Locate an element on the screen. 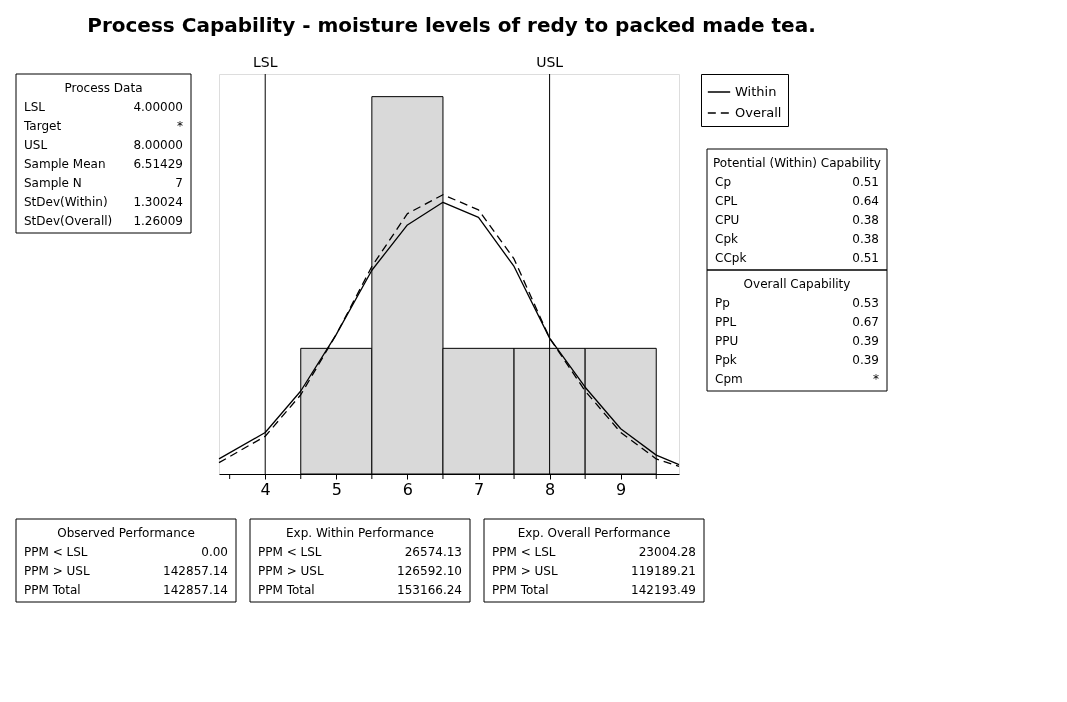  x-tick-label: 8 is located at coordinates (550, 489).